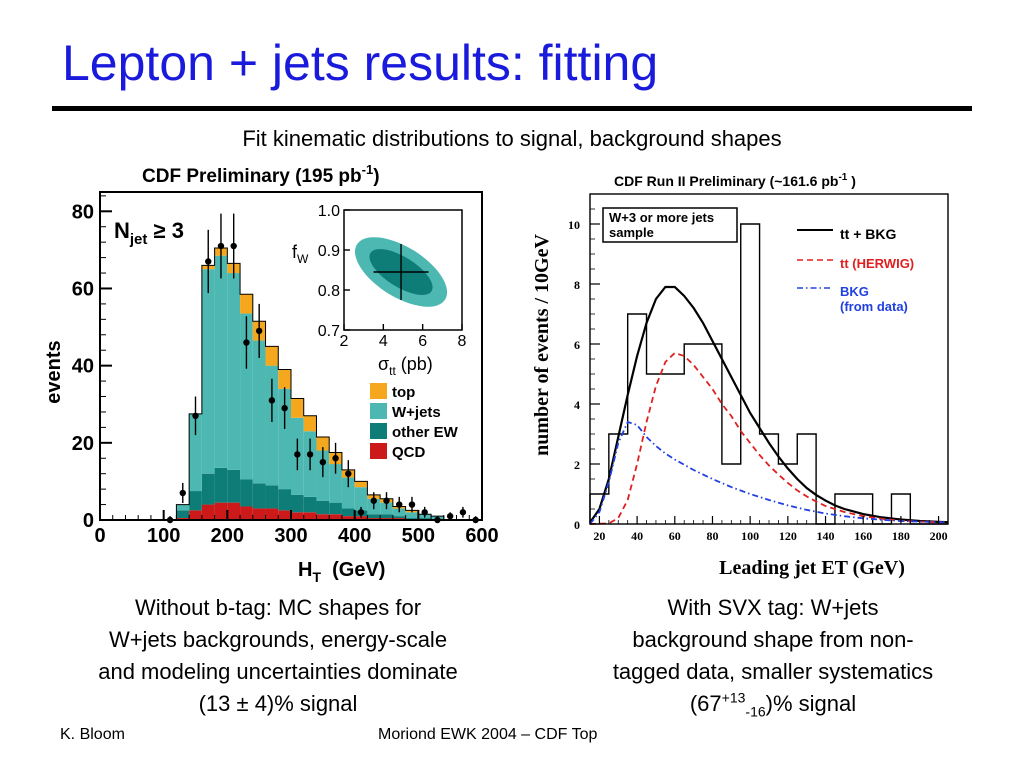 Image resolution: width=1024 pixels, height=768 pixels. I want to click on x-tick-label: 0, so click(99, 536).